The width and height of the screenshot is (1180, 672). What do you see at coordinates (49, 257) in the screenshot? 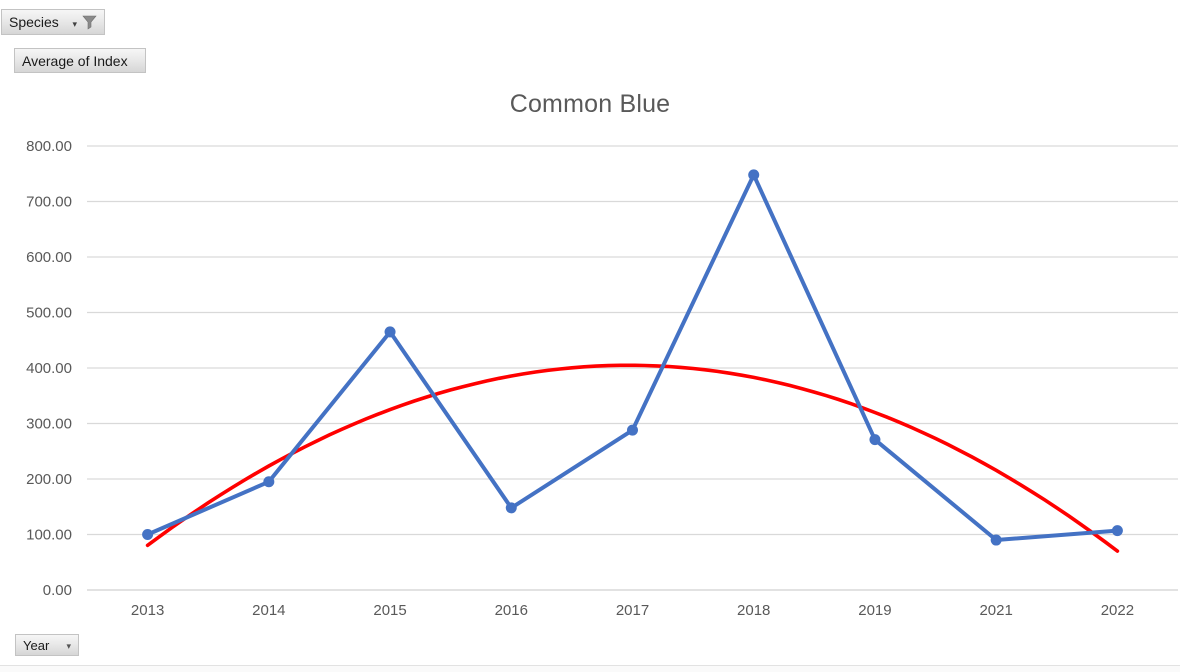
I see `y-axis-tick-label: 600.00` at bounding box center [49, 257].